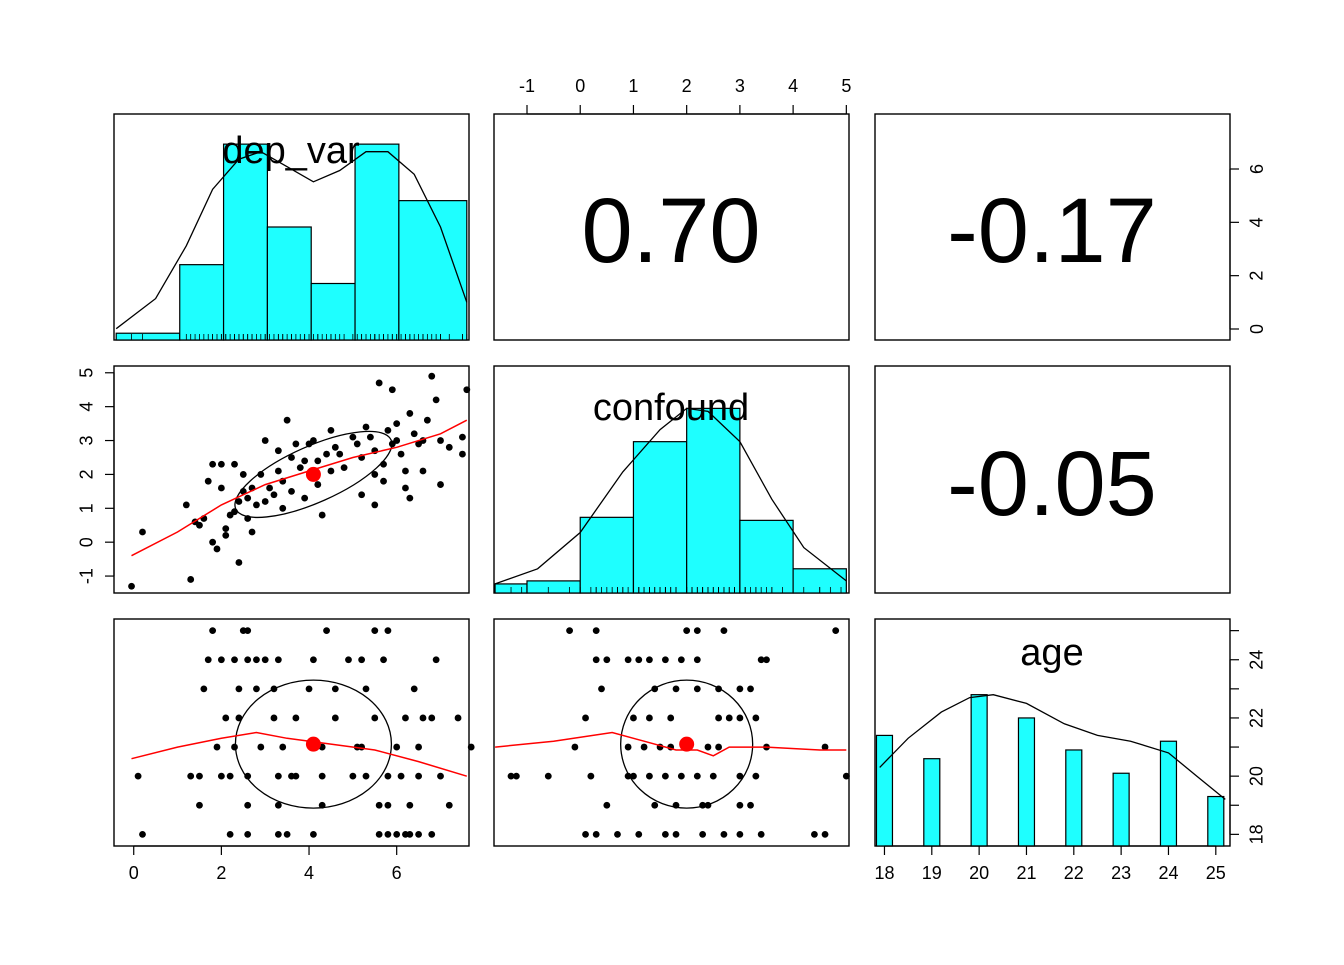  Describe the element at coordinates (313, 744) in the screenshot. I see `dep_var_vs_age-centroid` at that location.